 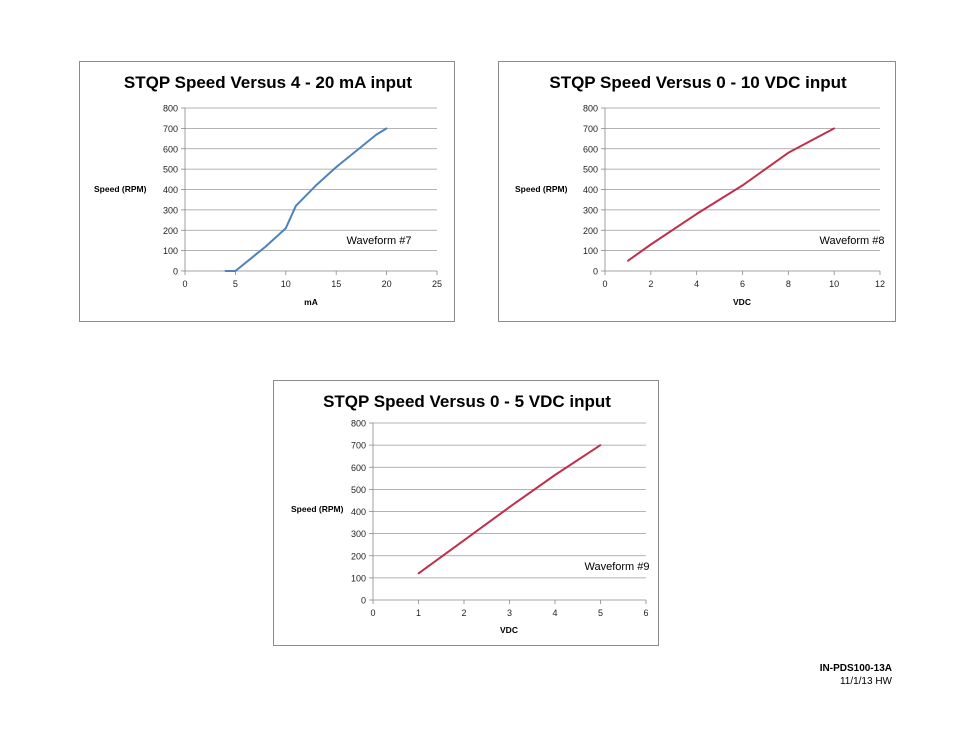 What do you see at coordinates (311, 302) in the screenshot?
I see `x-axis-label: mA` at bounding box center [311, 302].